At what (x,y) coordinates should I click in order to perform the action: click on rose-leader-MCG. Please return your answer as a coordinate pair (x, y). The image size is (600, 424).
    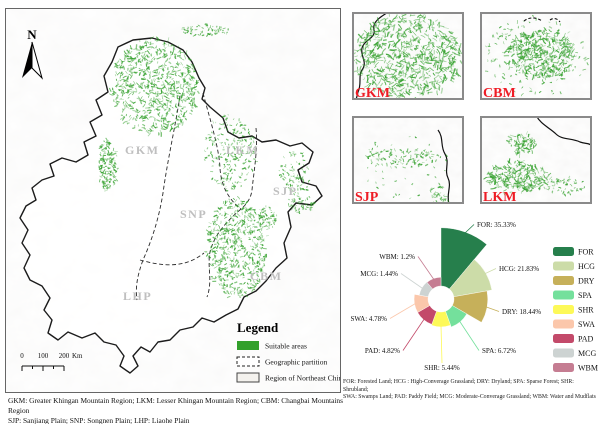
    Looking at the image, I should click on (411, 281).